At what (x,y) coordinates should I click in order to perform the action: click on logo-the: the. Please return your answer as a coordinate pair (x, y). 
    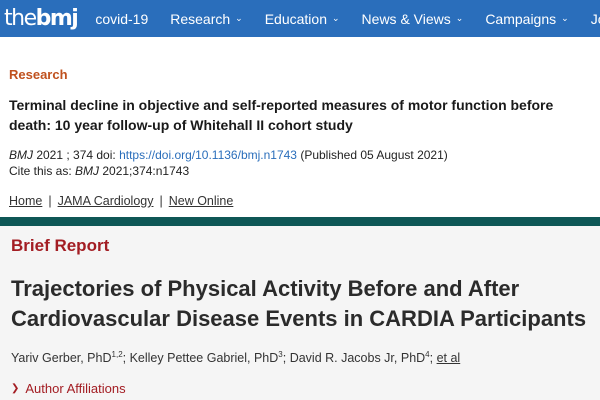
    Looking at the image, I should click on (20, 18).